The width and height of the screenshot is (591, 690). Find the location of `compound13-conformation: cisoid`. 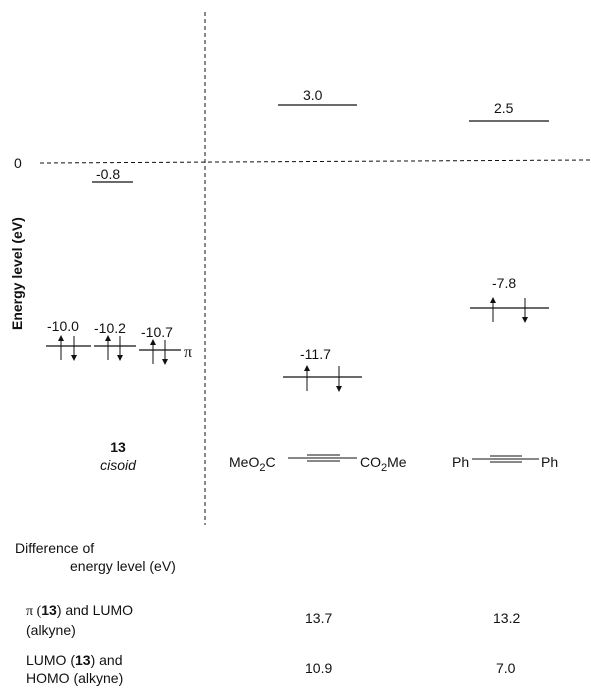

compound13-conformation: cisoid is located at coordinates (118, 465).